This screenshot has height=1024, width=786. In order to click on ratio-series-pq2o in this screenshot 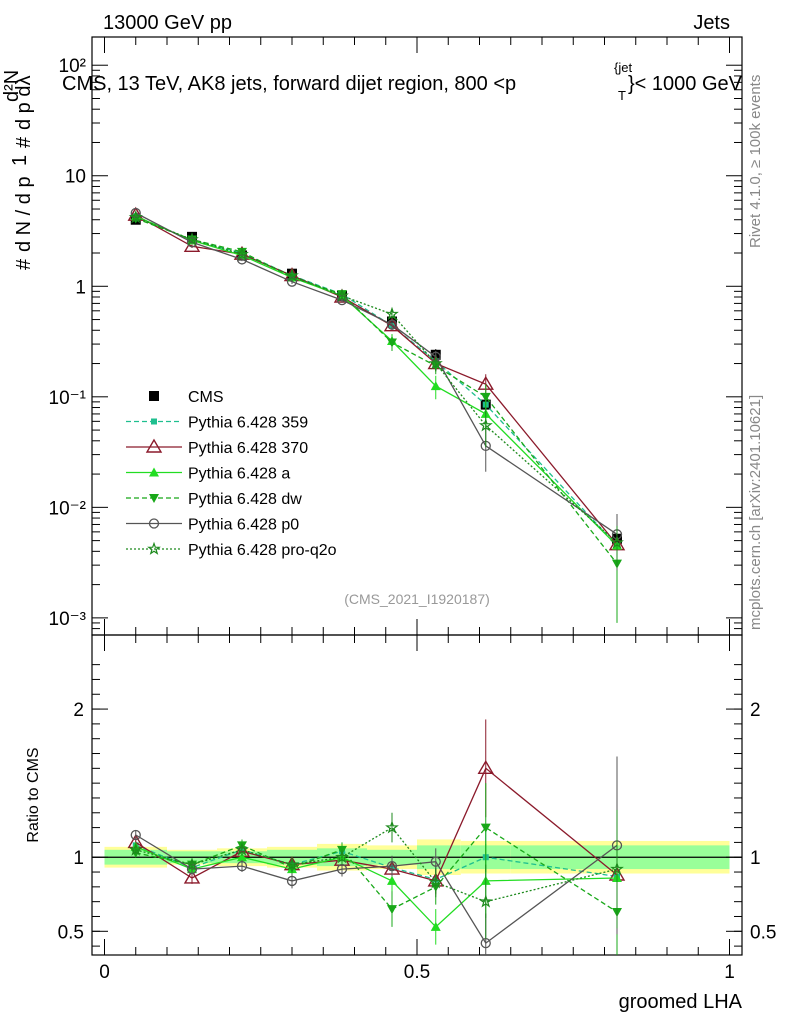, I will do `click(376, 874)`.